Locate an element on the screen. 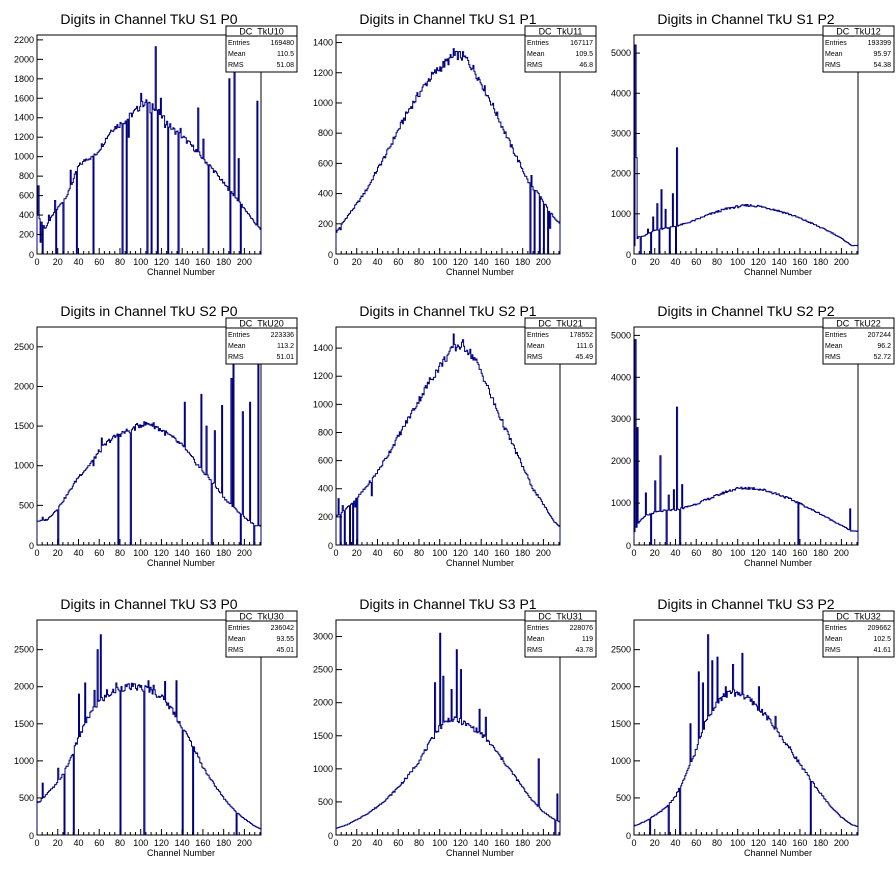  y-tick-label: 1800 is located at coordinates (24, 79).